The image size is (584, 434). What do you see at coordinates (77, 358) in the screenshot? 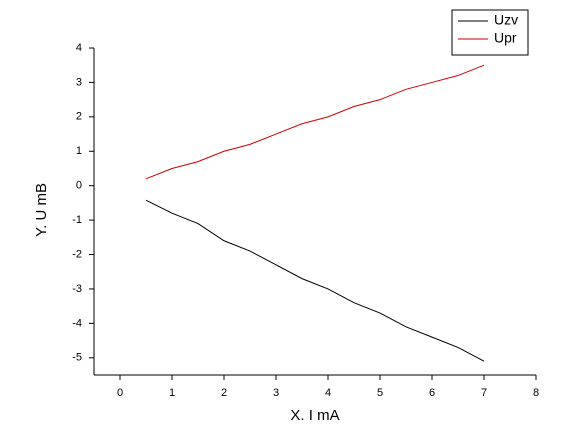
I see `y-tick-label: -5` at bounding box center [77, 358].